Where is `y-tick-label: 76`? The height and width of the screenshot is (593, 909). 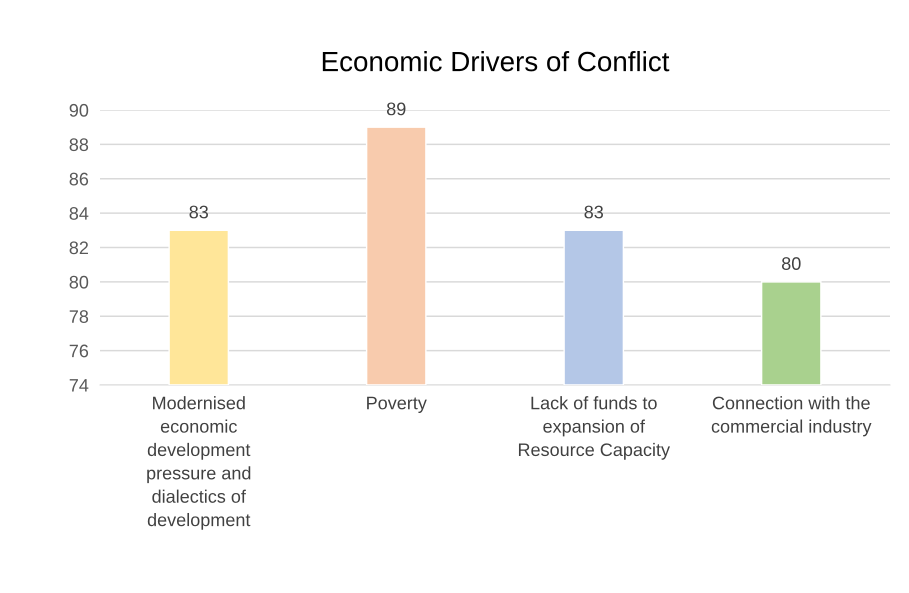 y-tick-label: 76 is located at coordinates (79, 351).